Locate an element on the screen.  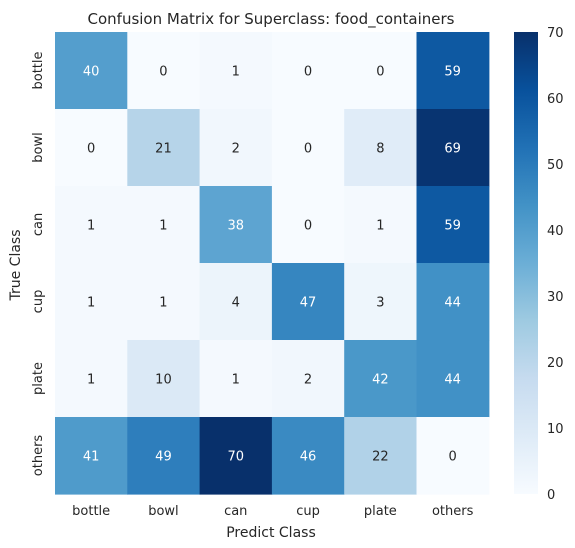
x-tick-label: others is located at coordinates (453, 511).